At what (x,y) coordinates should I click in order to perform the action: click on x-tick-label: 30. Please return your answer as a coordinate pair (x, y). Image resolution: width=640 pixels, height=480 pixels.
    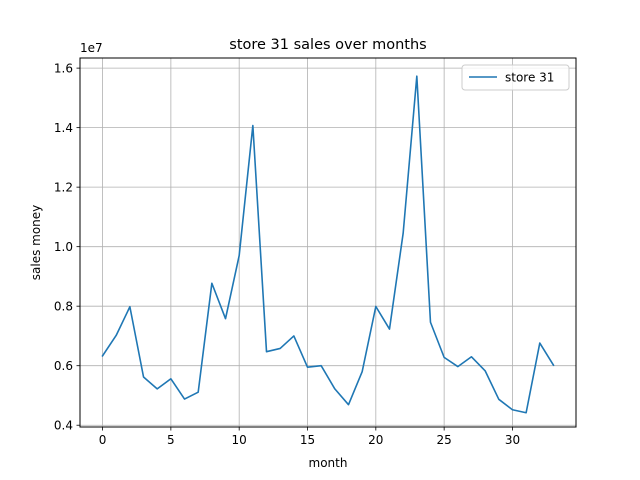
    Looking at the image, I should click on (512, 440).